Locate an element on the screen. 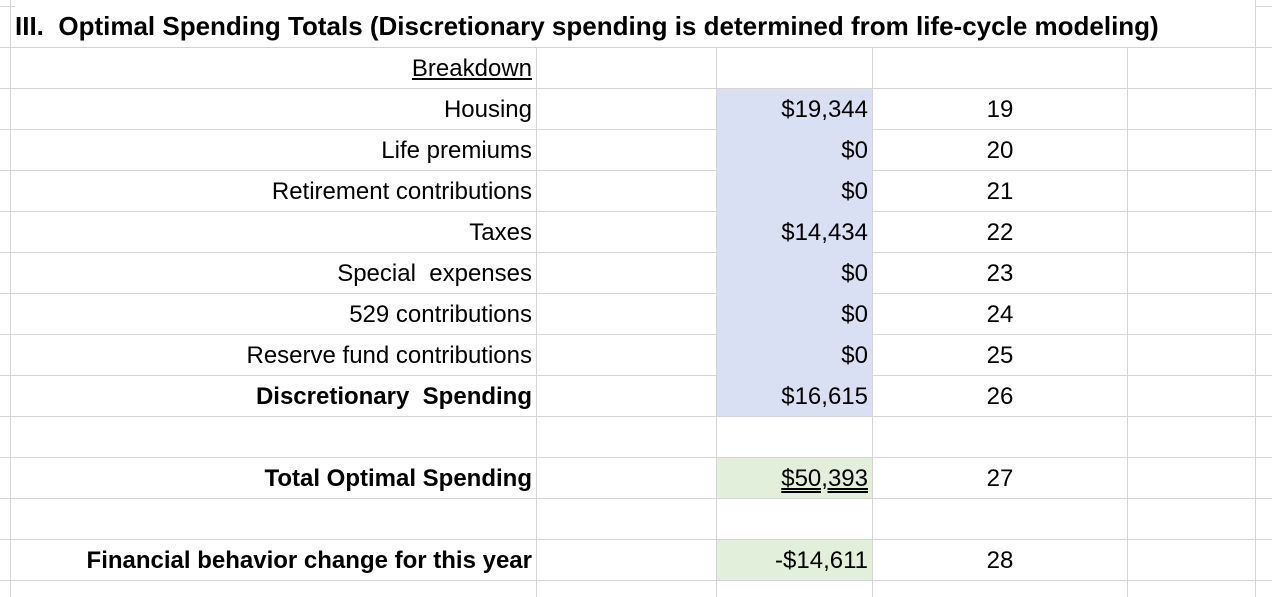  row-index: 23 is located at coordinates (1000, 273).